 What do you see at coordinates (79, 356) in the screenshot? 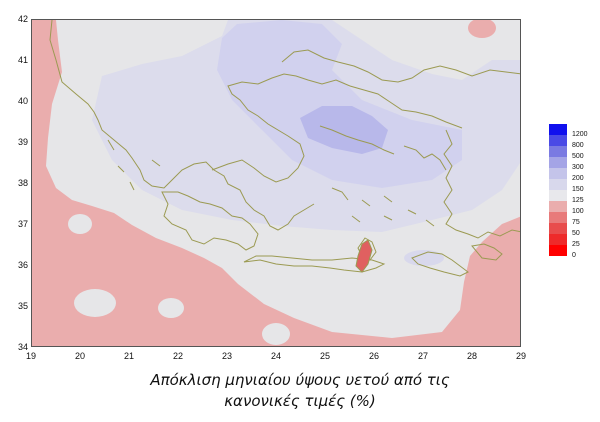
I see `x-tick-label: 20` at bounding box center [79, 356].